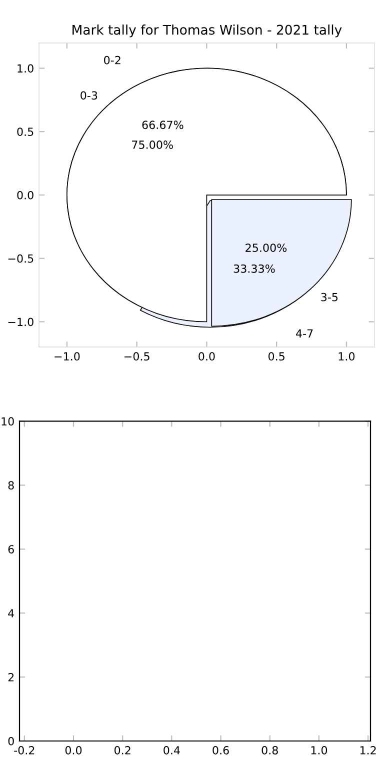  I want to click on slice-label: 3-5, so click(329, 297).